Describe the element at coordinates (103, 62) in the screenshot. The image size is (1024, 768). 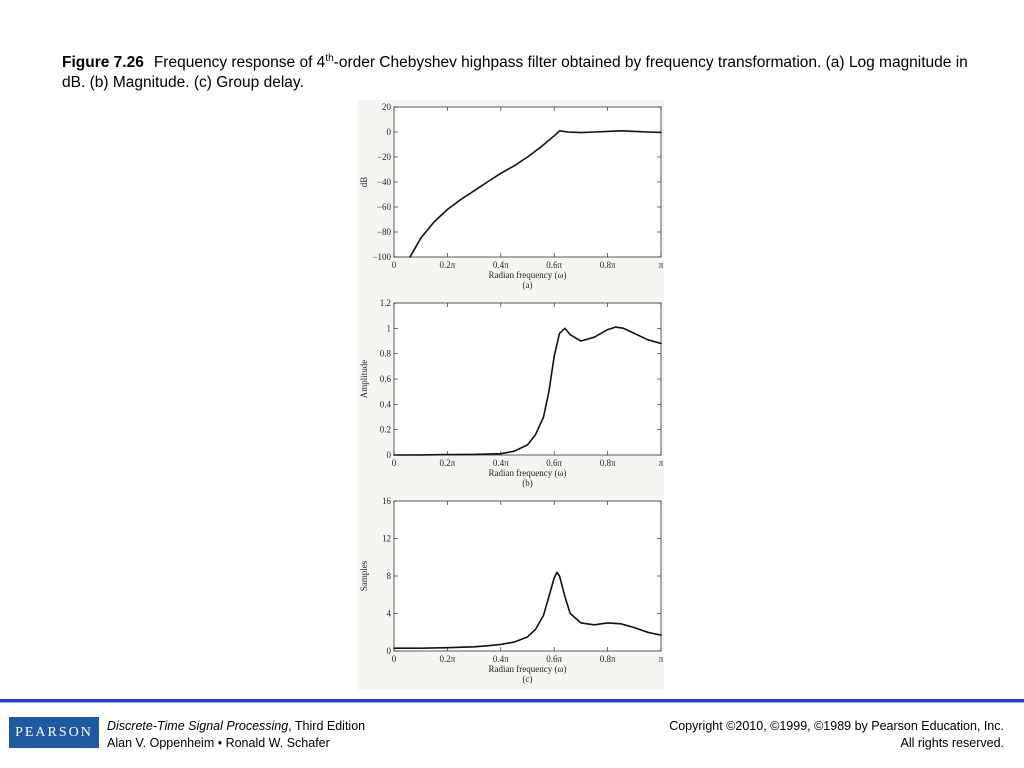
I see `figure-label: Figure 7.26` at that location.